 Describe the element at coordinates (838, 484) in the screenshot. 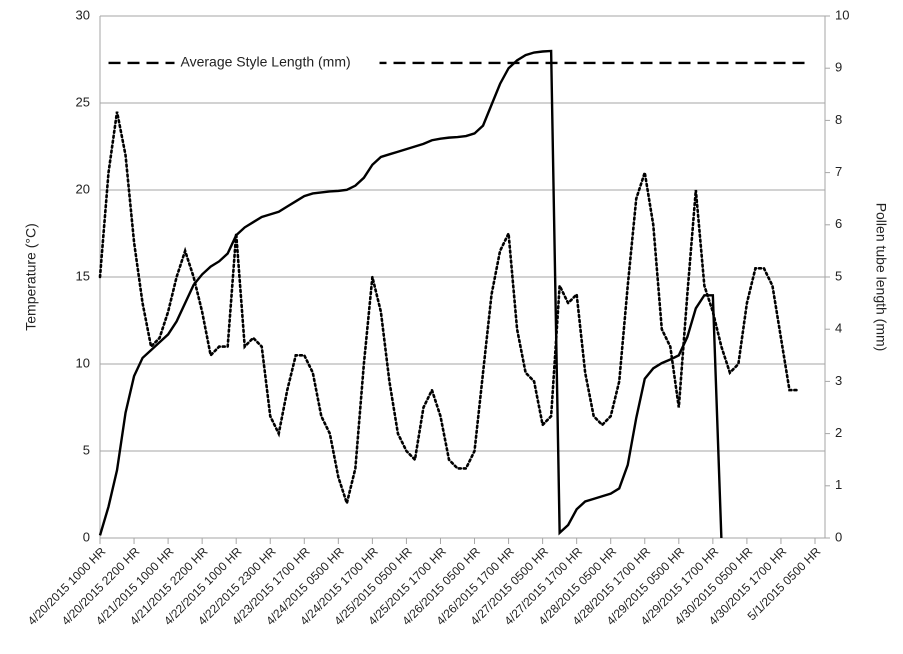

I see `y2-tick-label: 1` at that location.